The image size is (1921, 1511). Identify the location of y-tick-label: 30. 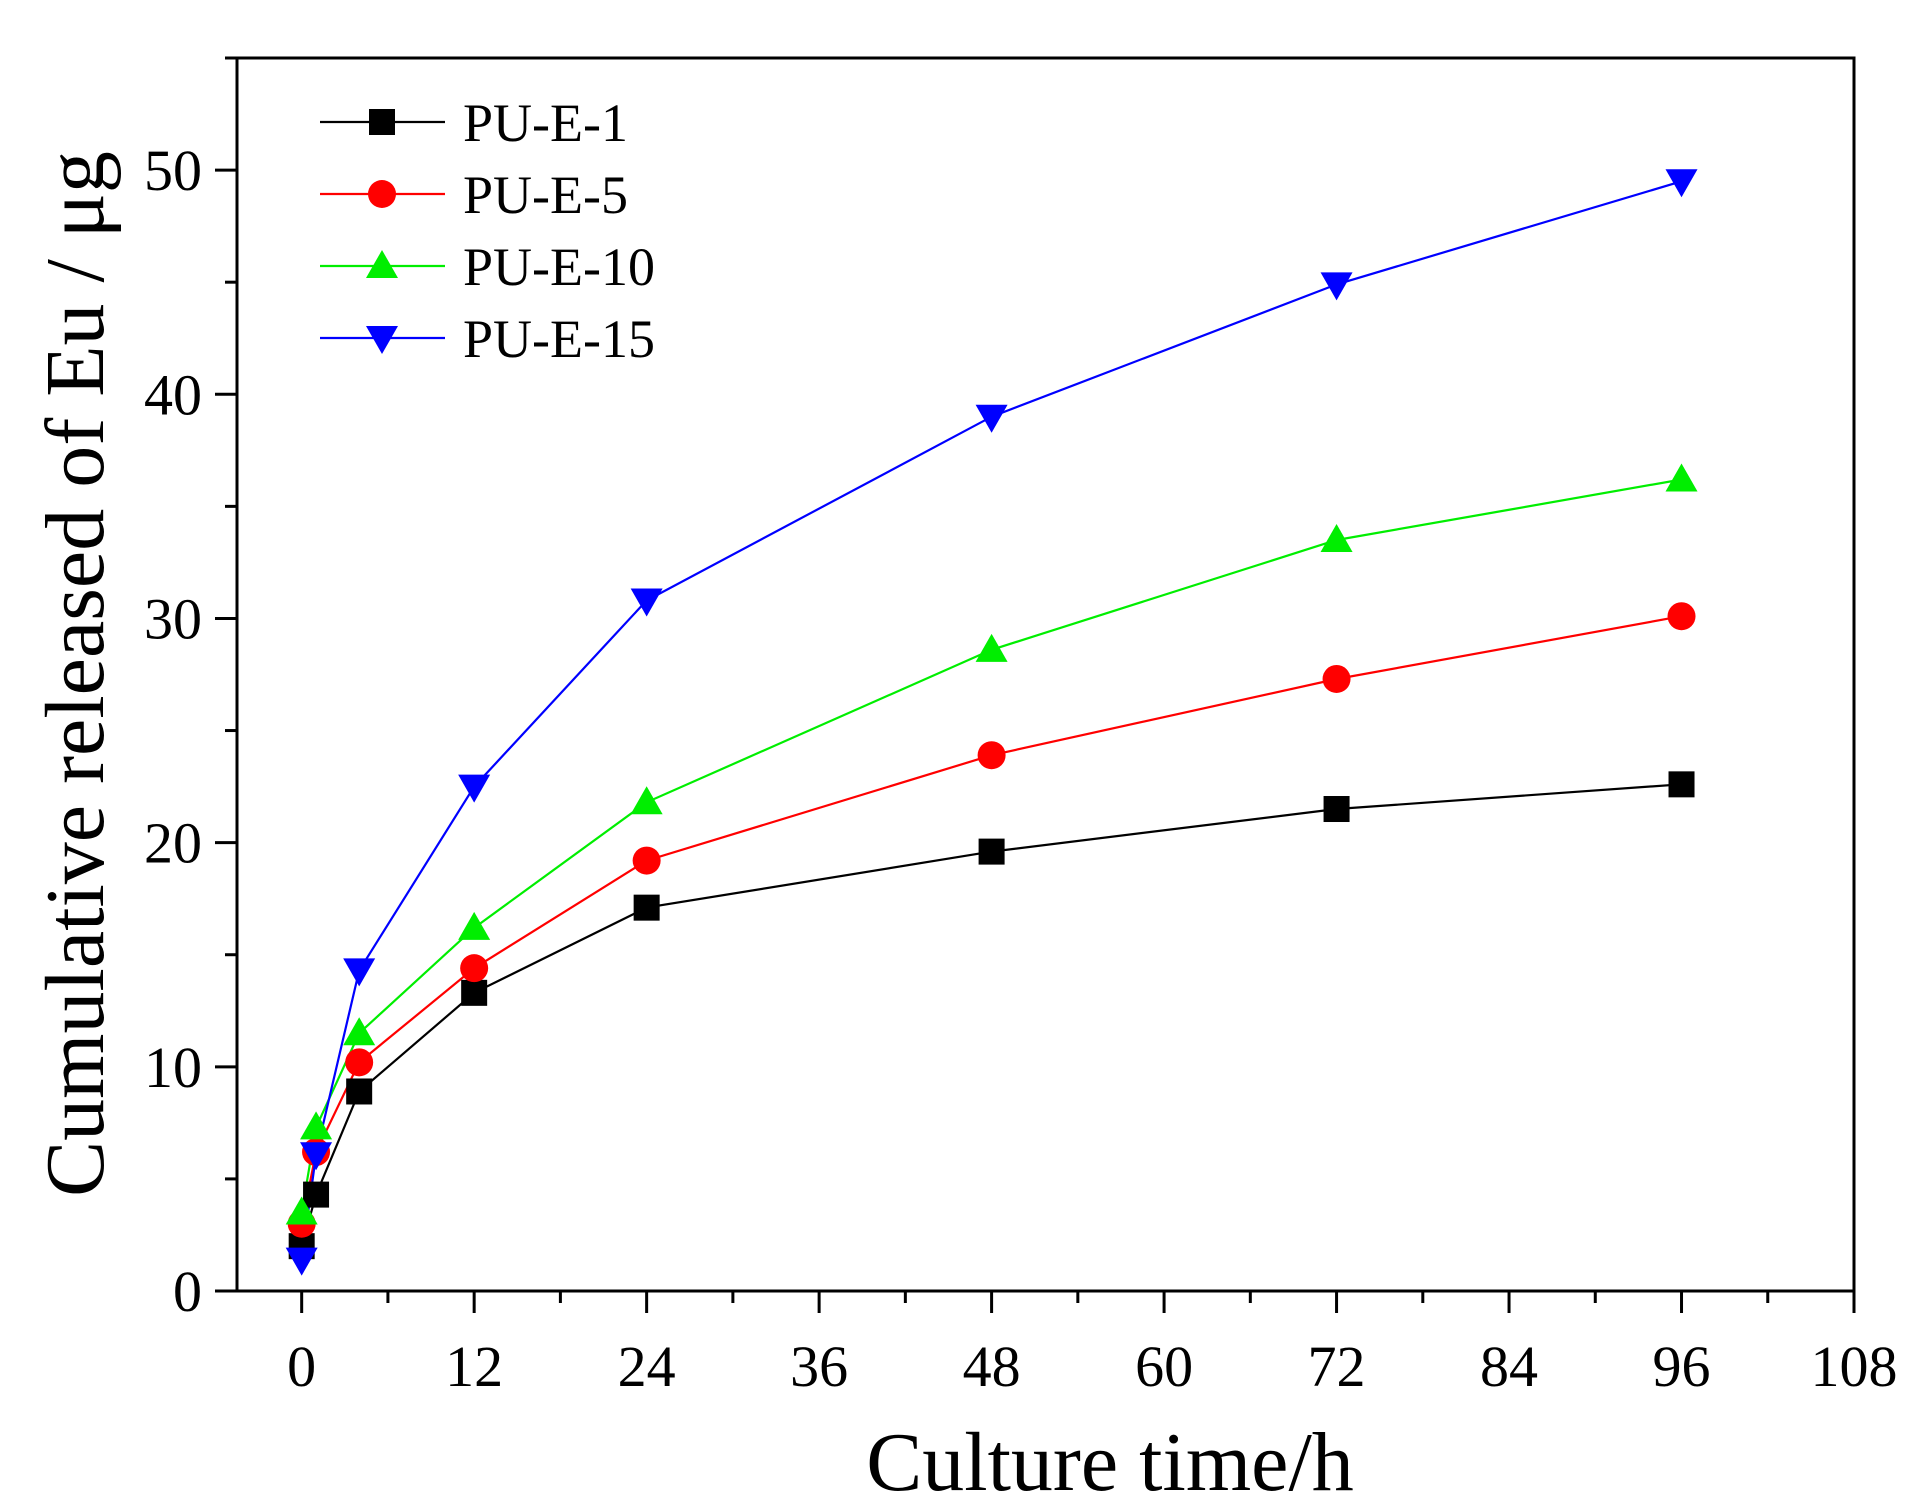
(173, 618).